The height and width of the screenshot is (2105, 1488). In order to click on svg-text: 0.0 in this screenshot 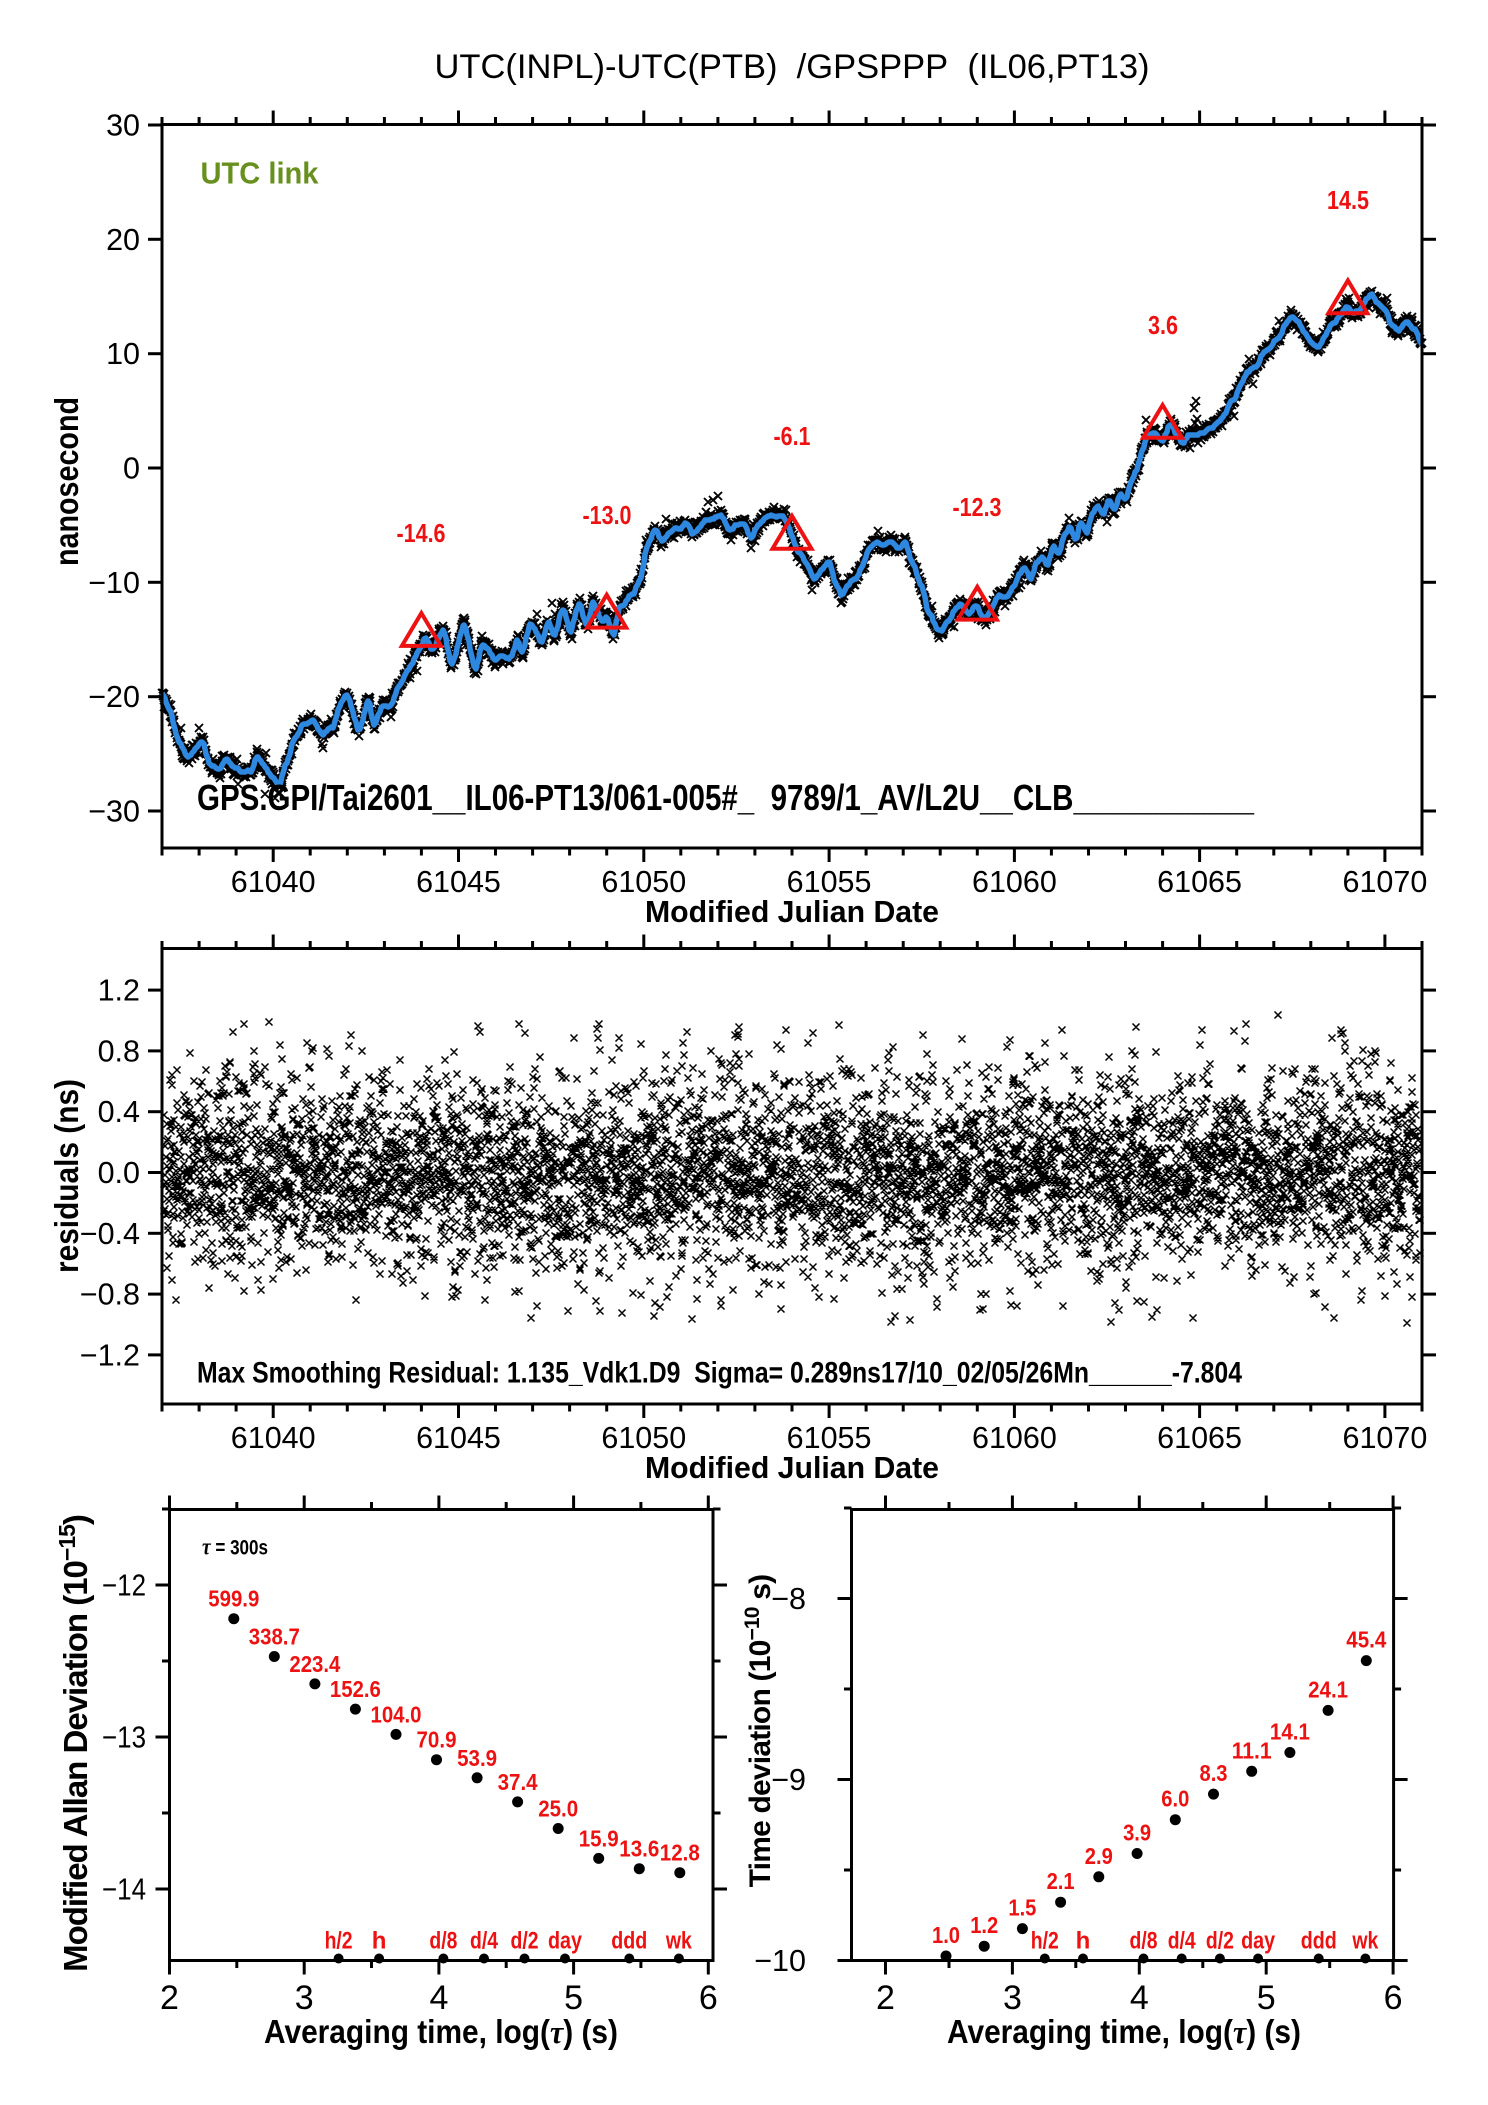, I will do `click(119, 1173)`.